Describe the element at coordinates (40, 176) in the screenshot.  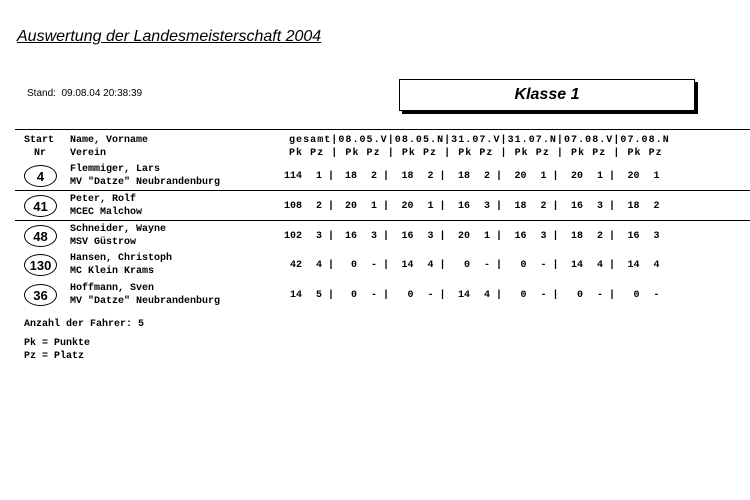
I see `start-number-badge: 4` at that location.